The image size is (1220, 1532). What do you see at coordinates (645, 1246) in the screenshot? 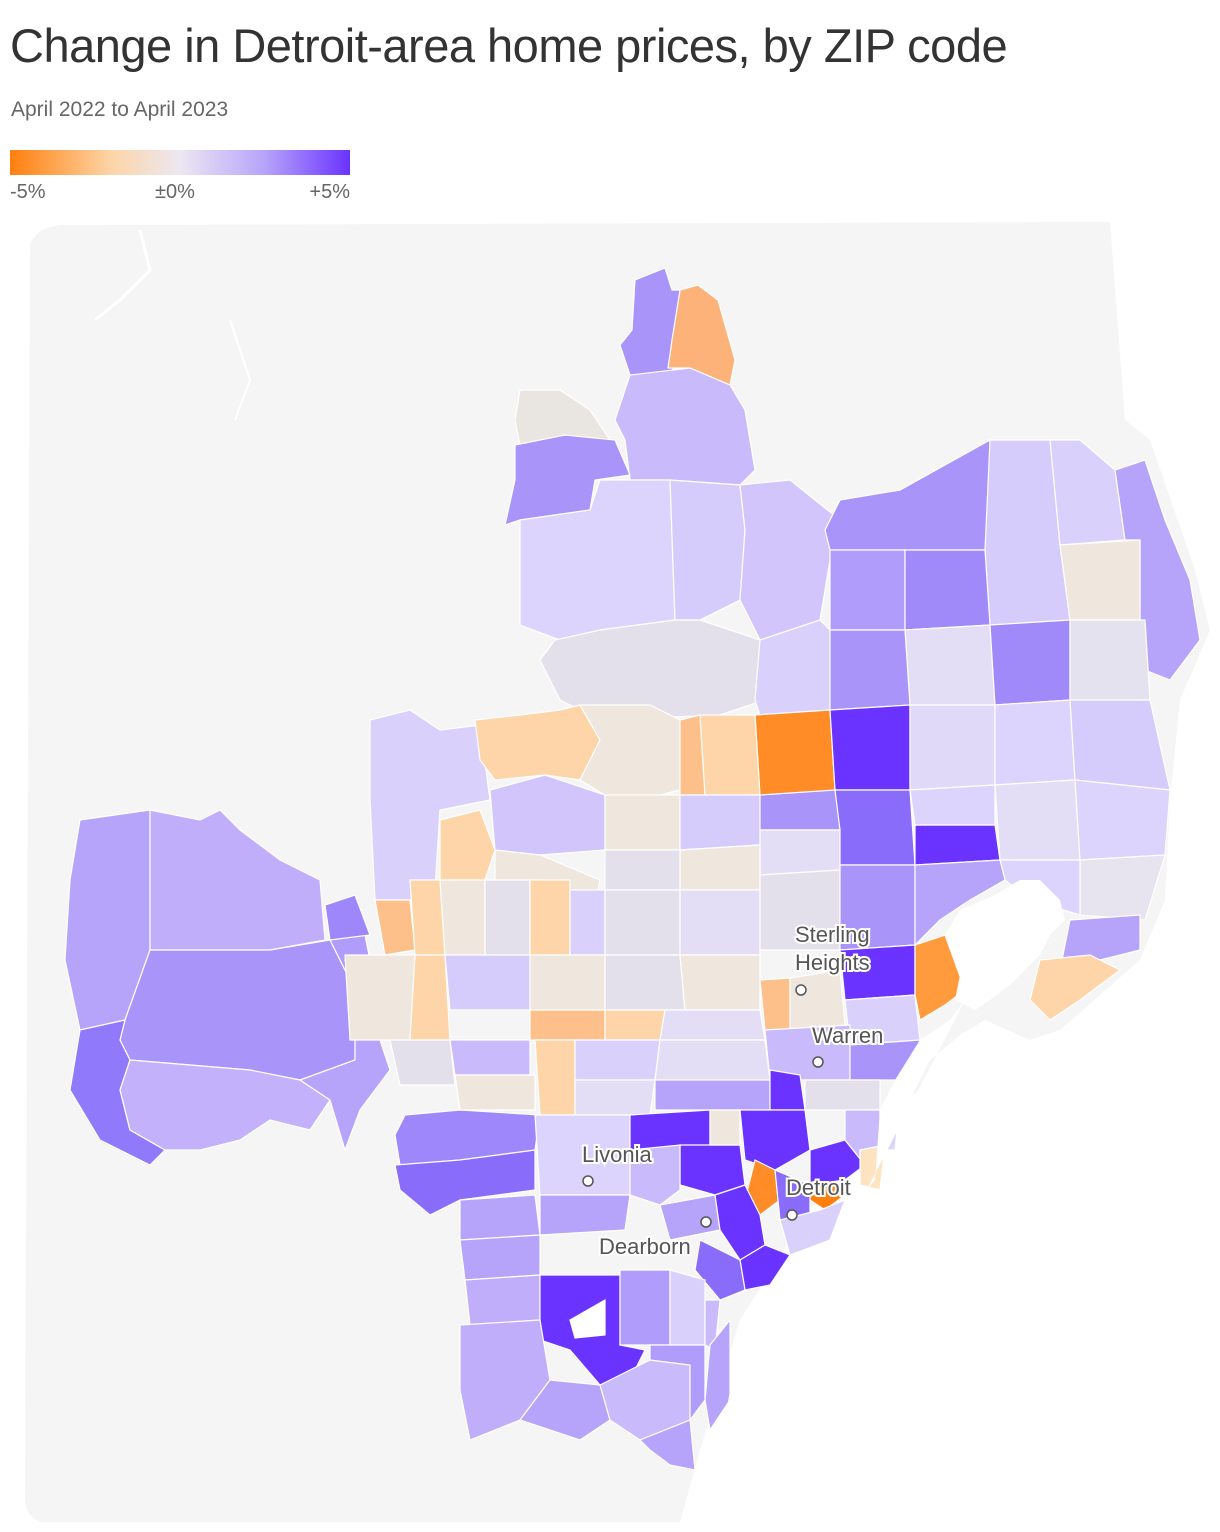
I see `city-label-dearborn: Dearborn` at bounding box center [645, 1246].